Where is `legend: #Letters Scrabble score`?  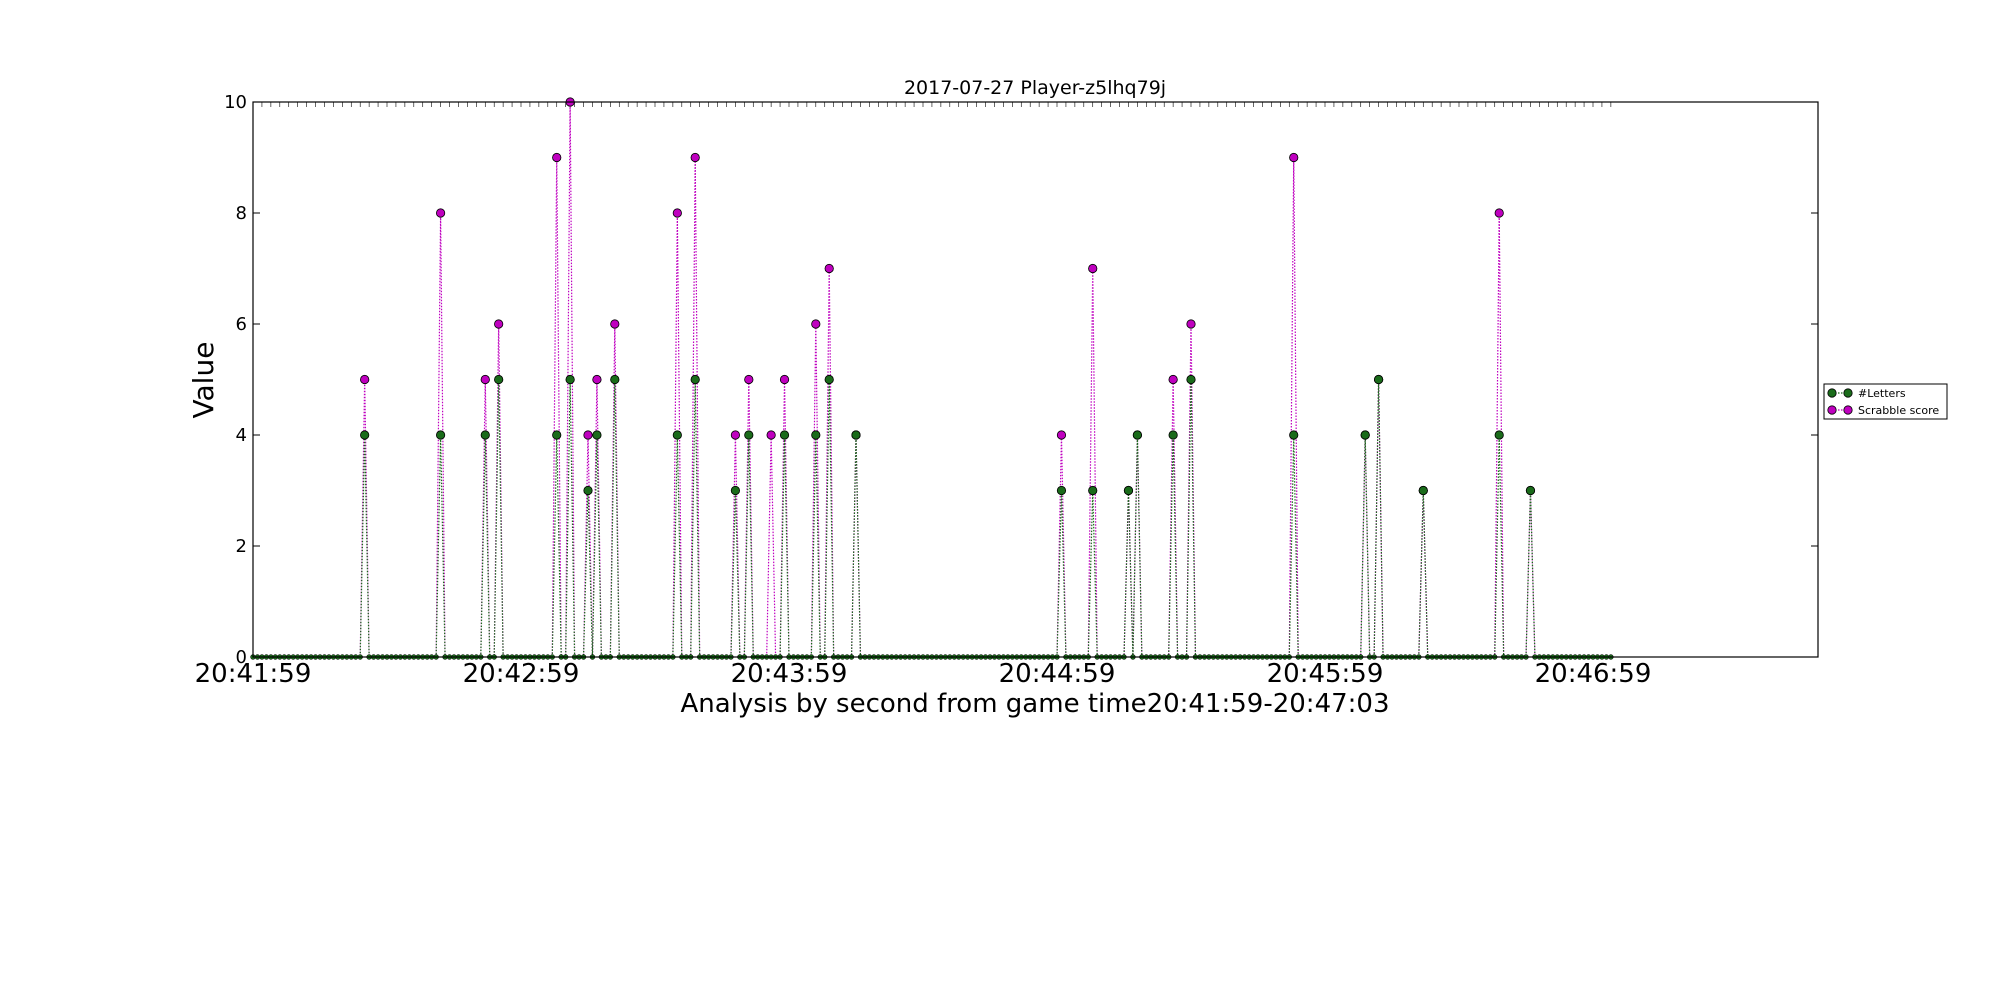
legend: #Letters Scrabble score is located at coordinates (1885, 401).